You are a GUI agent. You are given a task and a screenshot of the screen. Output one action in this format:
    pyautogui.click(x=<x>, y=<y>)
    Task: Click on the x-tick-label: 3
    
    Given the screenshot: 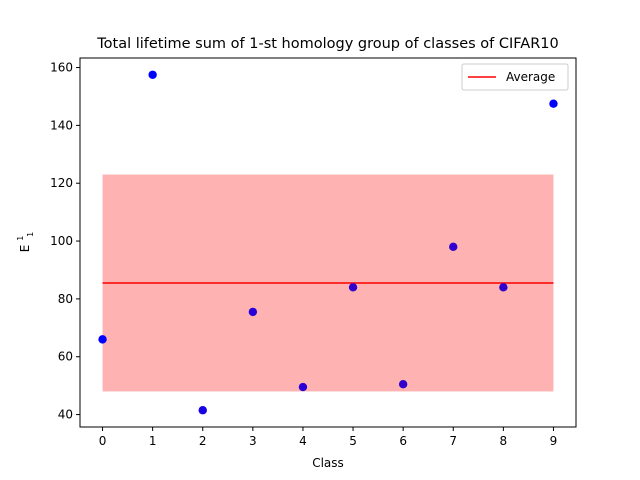 What is the action you would take?
    pyautogui.click(x=253, y=441)
    